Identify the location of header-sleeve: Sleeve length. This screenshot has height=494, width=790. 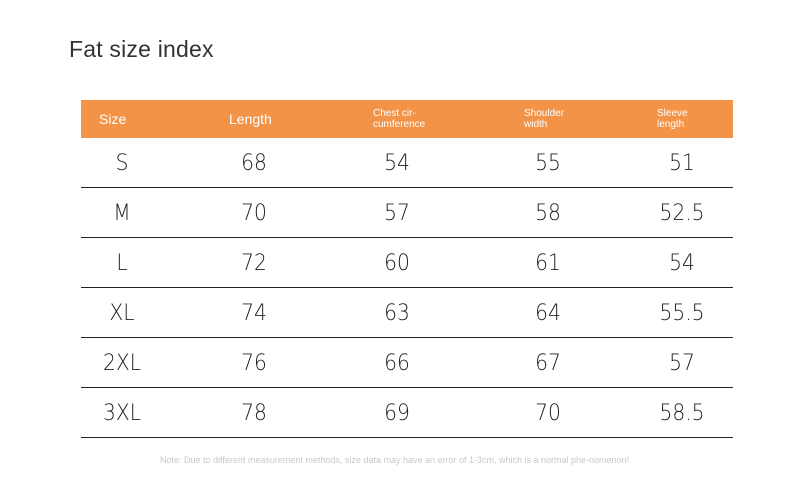
(672, 119).